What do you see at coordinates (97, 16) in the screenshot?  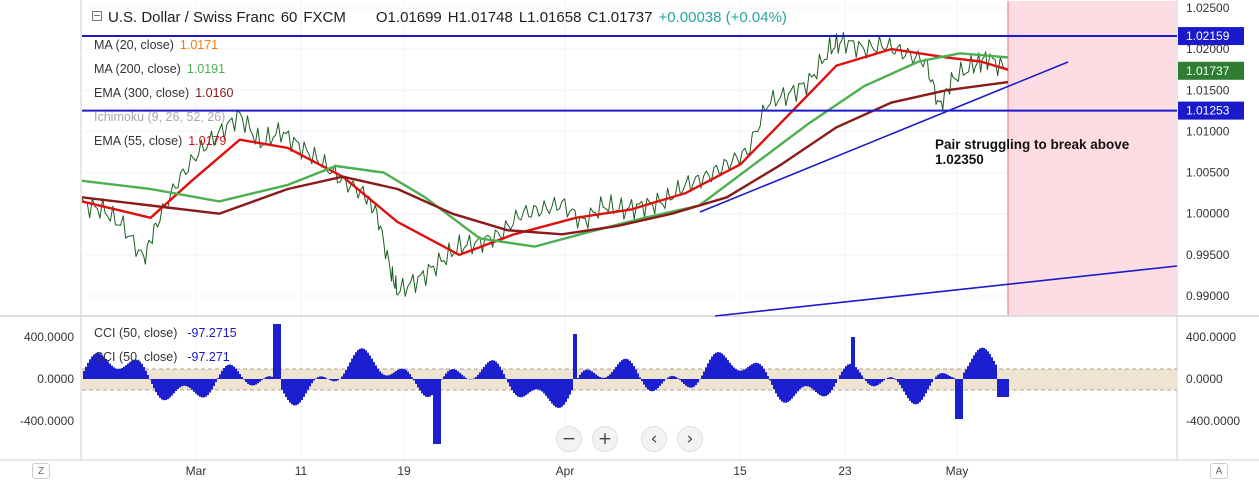 I see `collapse-icon` at bounding box center [97, 16].